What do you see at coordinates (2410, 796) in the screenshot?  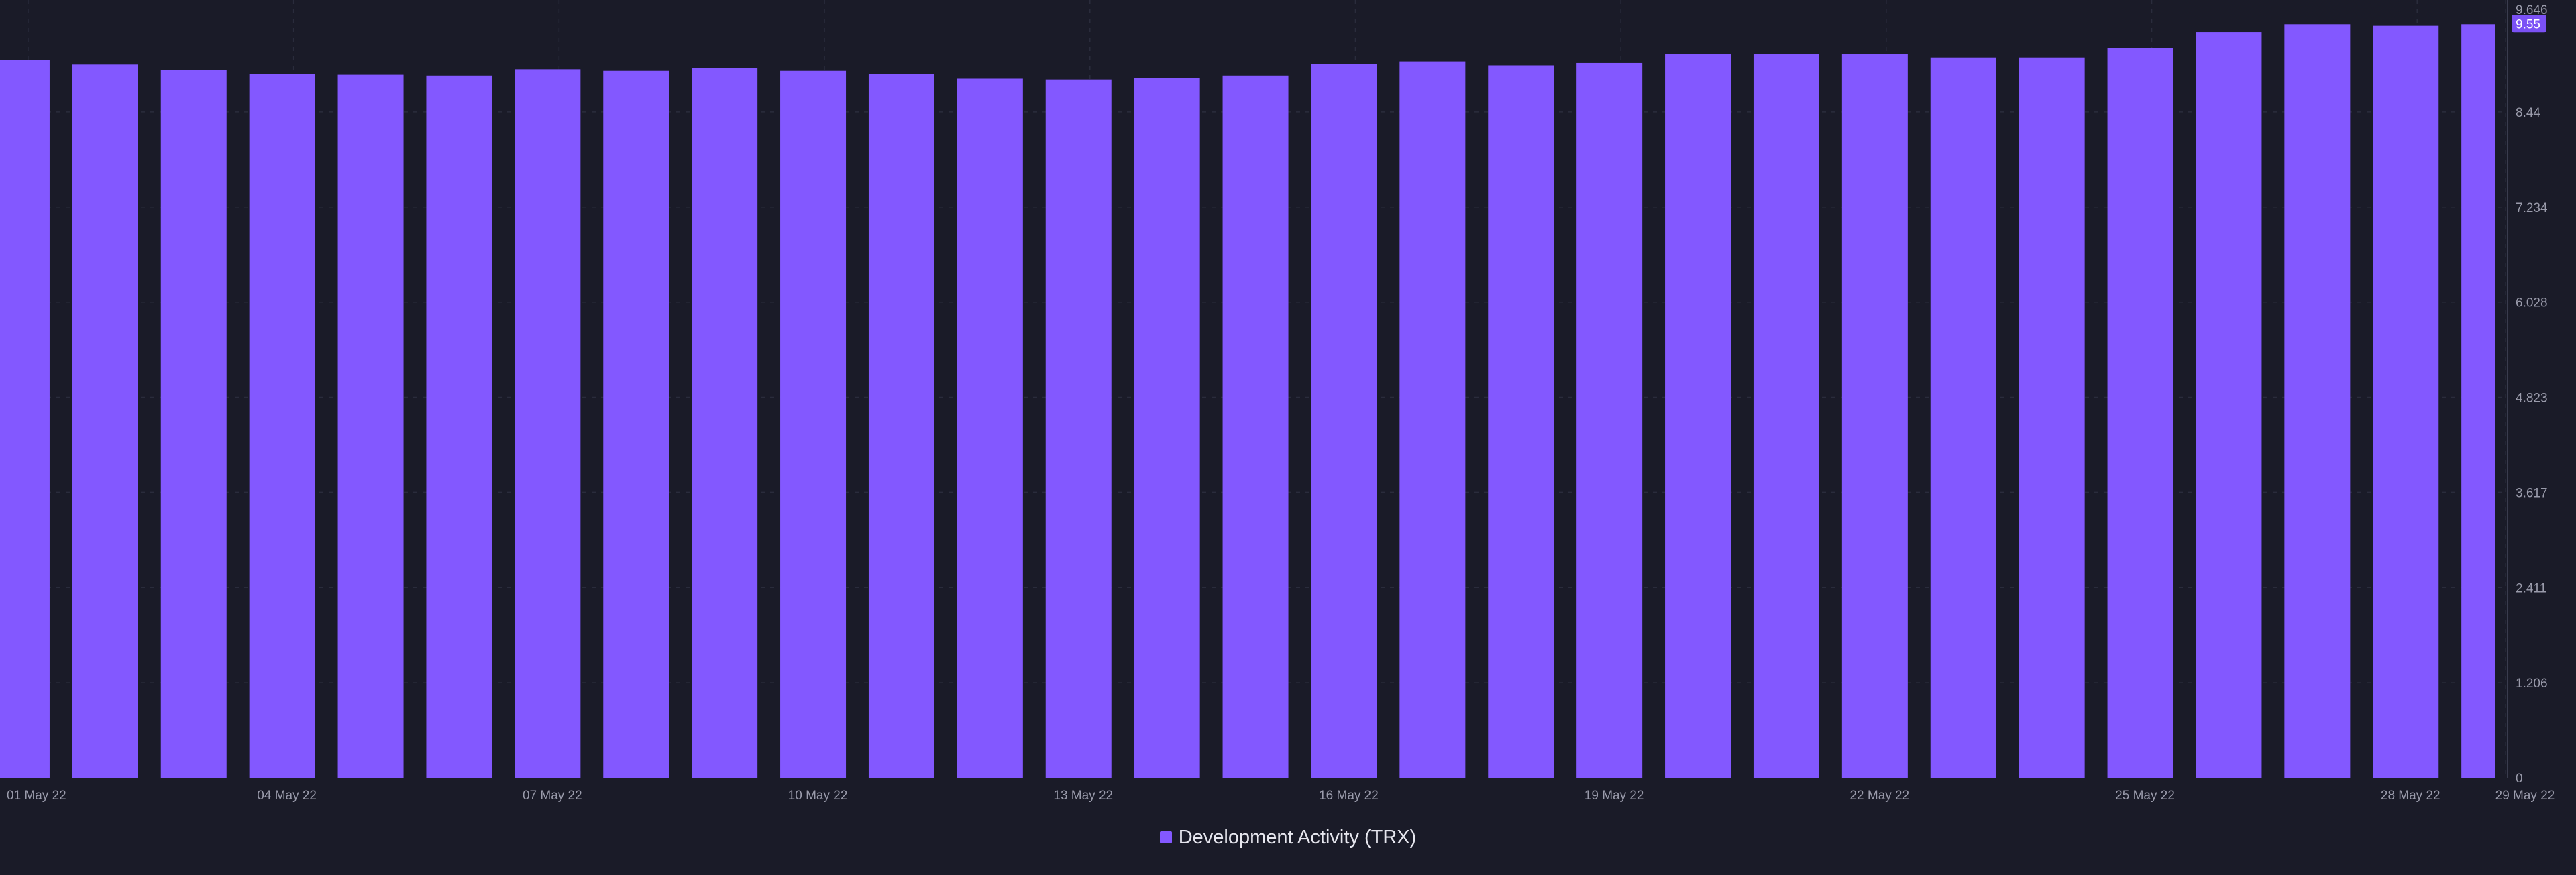 I see `x-tick-label: 28 May 22` at bounding box center [2410, 796].